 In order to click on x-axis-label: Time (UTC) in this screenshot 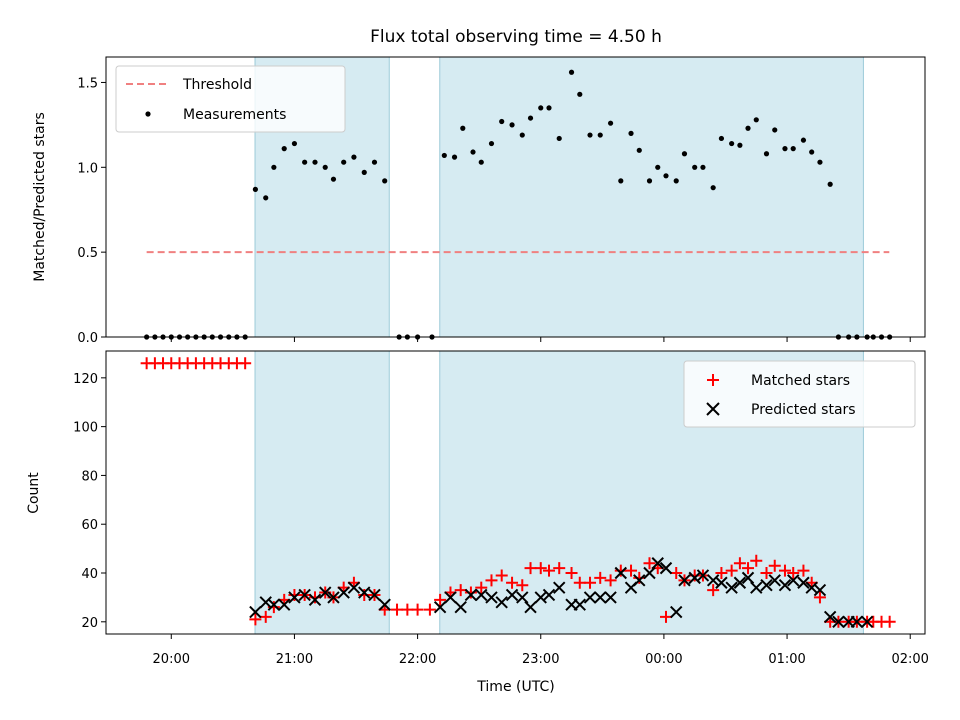, I will do `click(515, 687)`.